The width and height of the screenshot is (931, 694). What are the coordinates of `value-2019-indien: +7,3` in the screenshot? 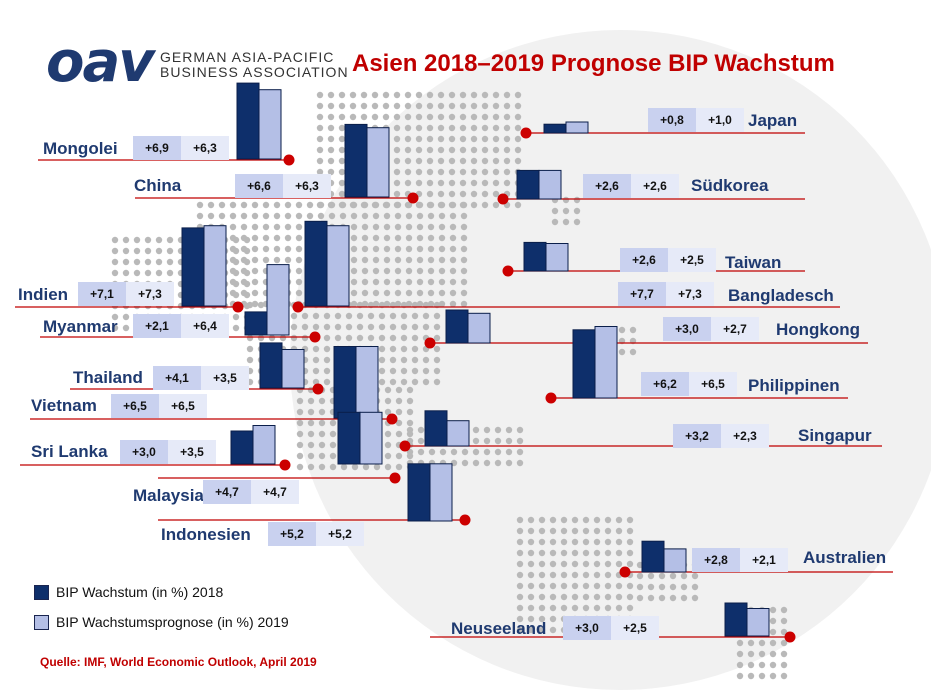 It's located at (150, 294).